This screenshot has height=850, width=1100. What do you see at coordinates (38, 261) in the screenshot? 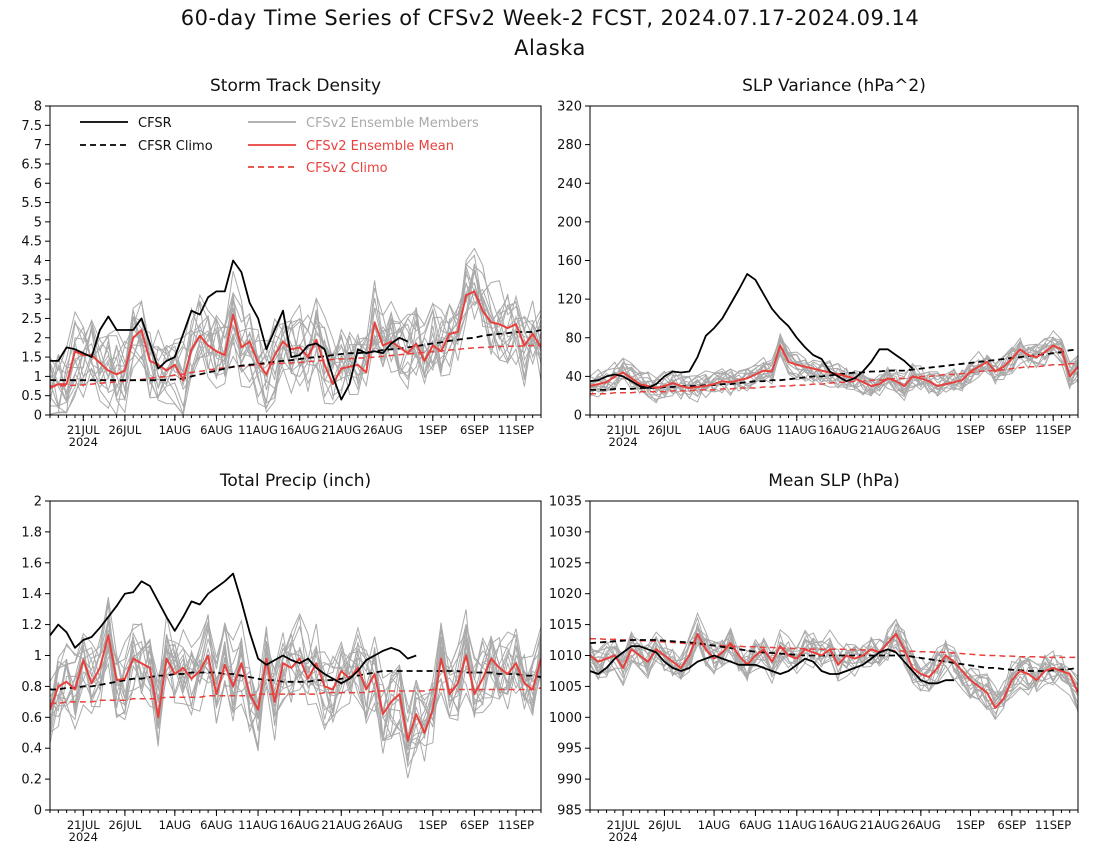
I see `y-tick-label: 4` at bounding box center [38, 261].